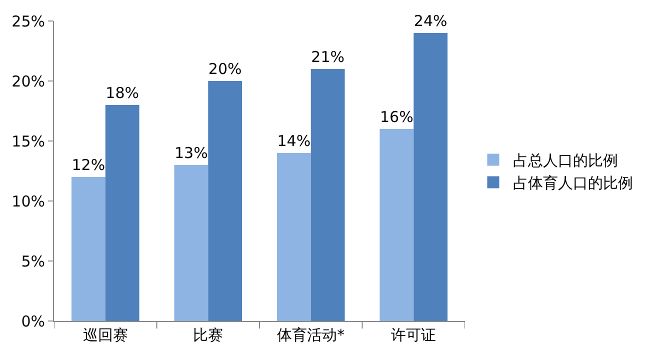 The image size is (650, 363). What do you see at coordinates (33, 321) in the screenshot?
I see `y-tick-label: 0%` at bounding box center [33, 321].